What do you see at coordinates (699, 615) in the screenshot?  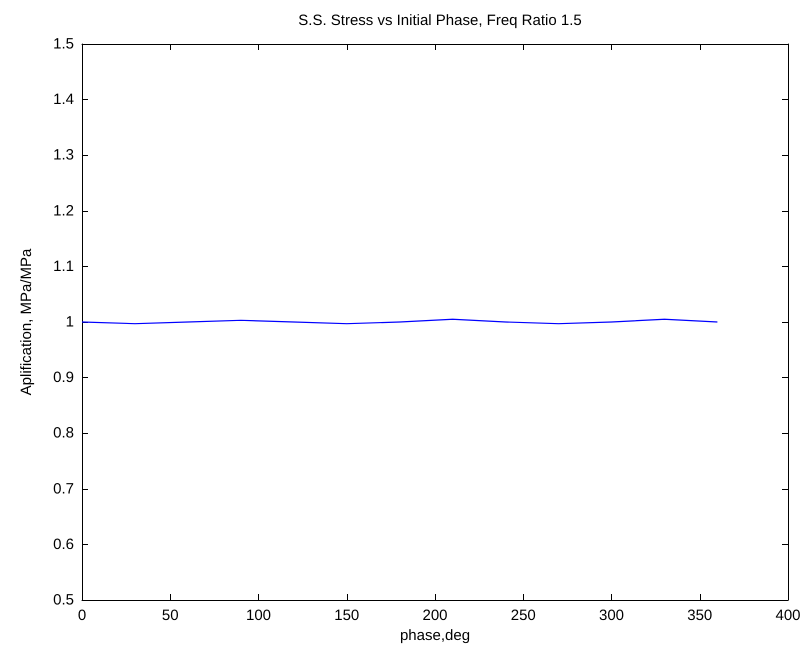 I see `x-tick-label: 350` at bounding box center [699, 615].